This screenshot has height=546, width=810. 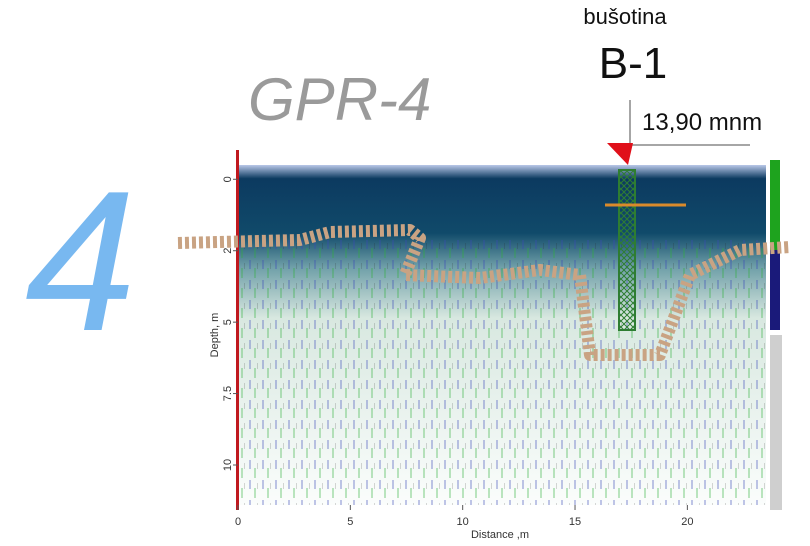 What do you see at coordinates (228, 251) in the screenshot?
I see `y-tick-label: 2` at bounding box center [228, 251].